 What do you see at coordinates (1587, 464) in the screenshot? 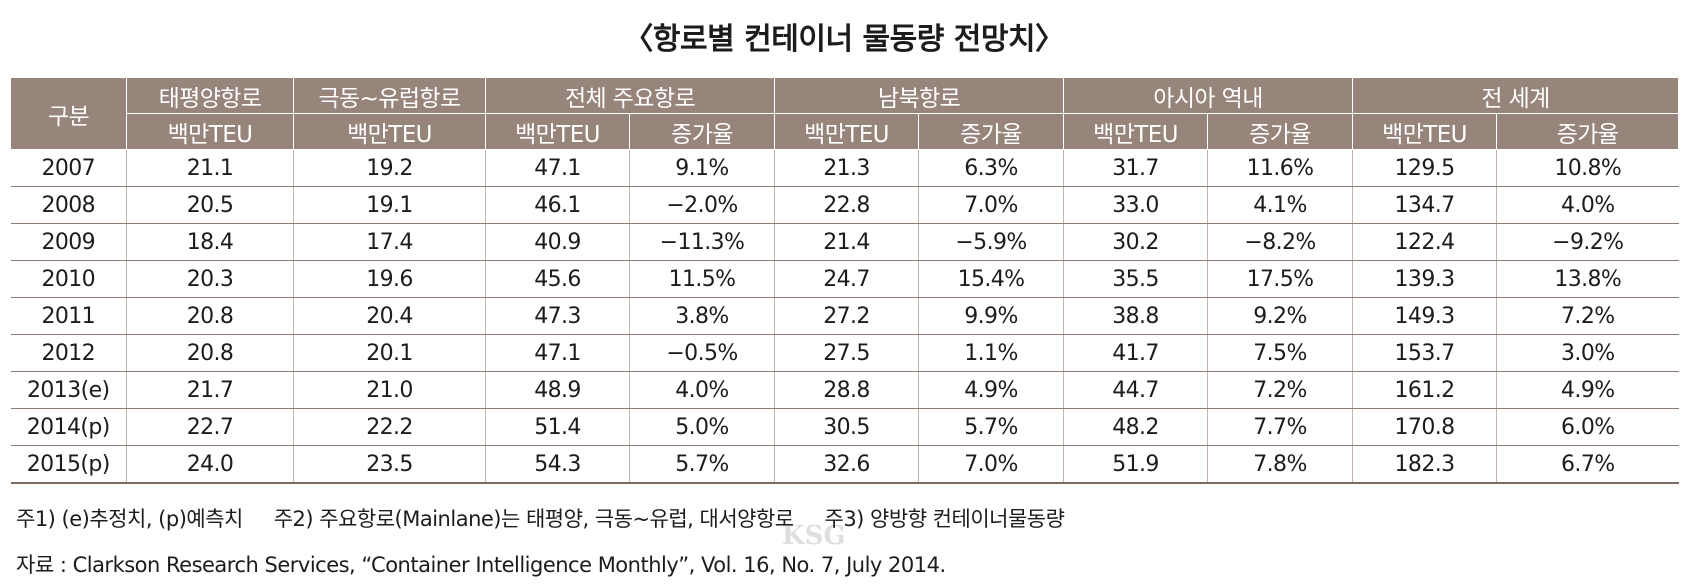
I see `table-cell: 6.7%` at bounding box center [1587, 464].